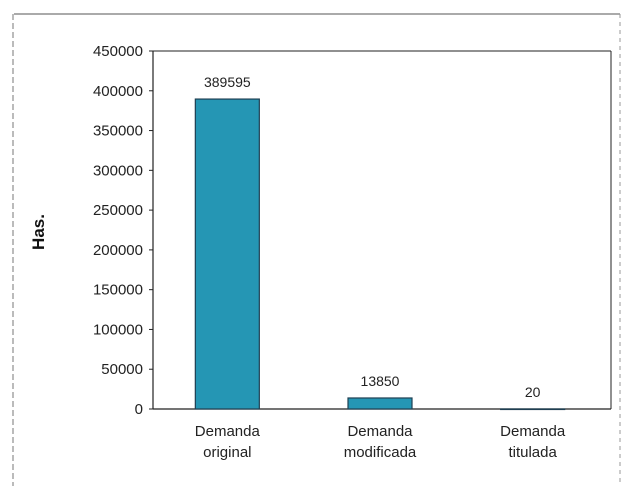  Describe the element at coordinates (38, 232) in the screenshot. I see `y-axis-label: Has.` at that location.